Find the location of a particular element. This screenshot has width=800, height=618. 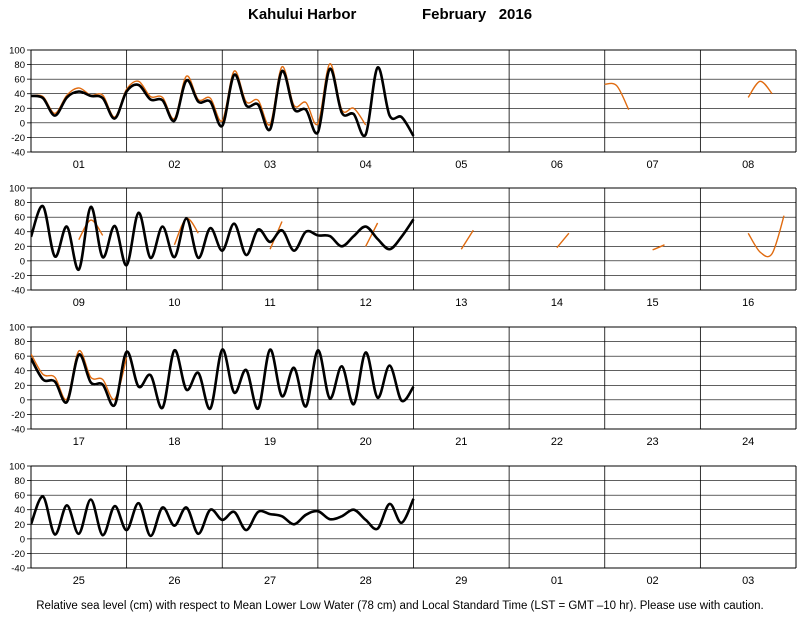

day-label: 24 is located at coordinates (748, 442).